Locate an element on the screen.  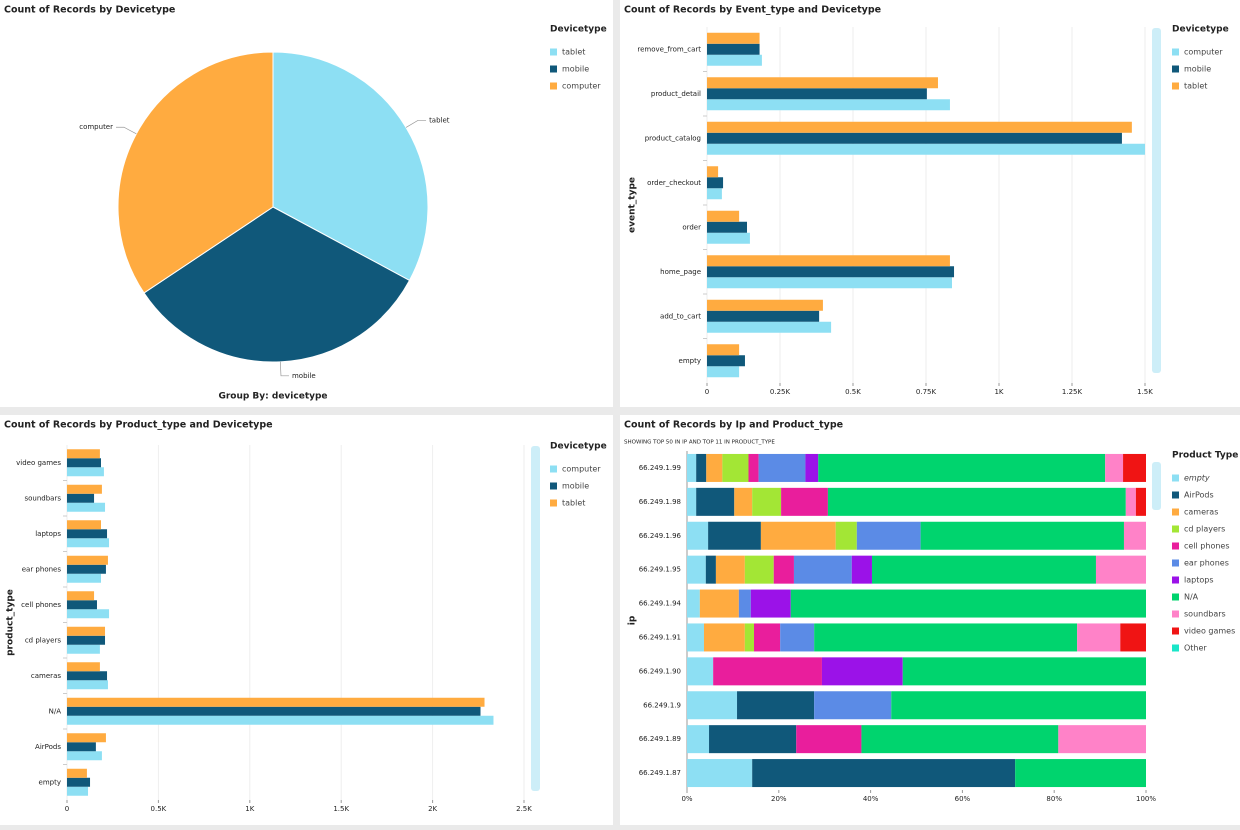
y-tick-label: 66.249.1.90 is located at coordinates (660, 671).